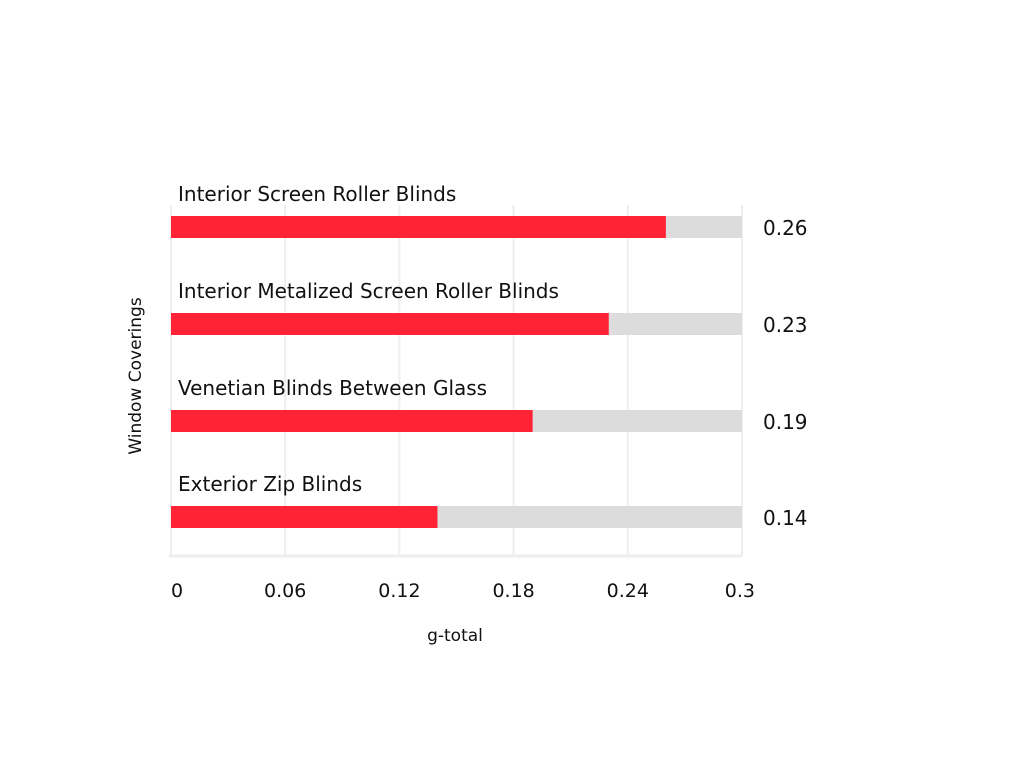 This screenshot has width=1024, height=768. I want to click on category-label: Interior Screen Roller Blinds, so click(317, 194).